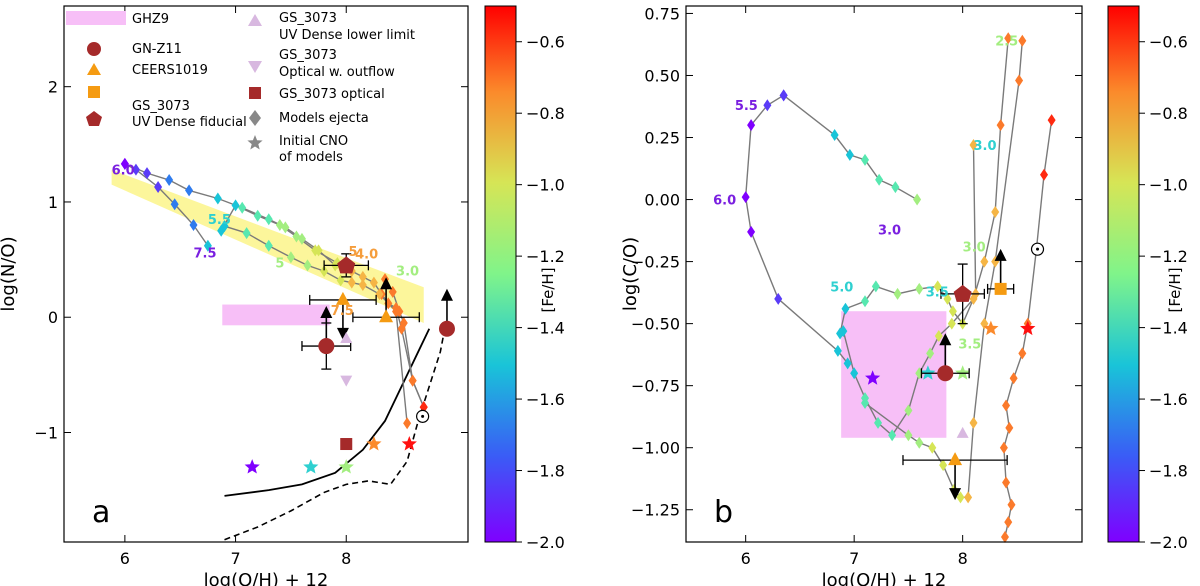 The image size is (1200, 586). I want to click on panel-a-solid-curve, so click(327, 412).